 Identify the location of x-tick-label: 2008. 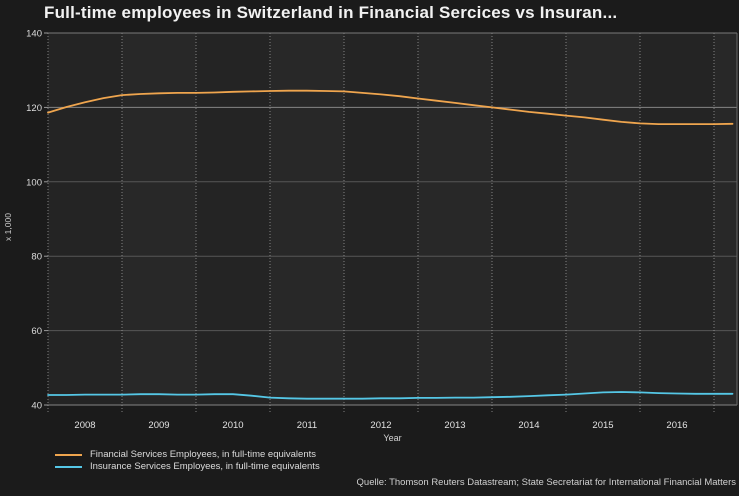
(84, 425).